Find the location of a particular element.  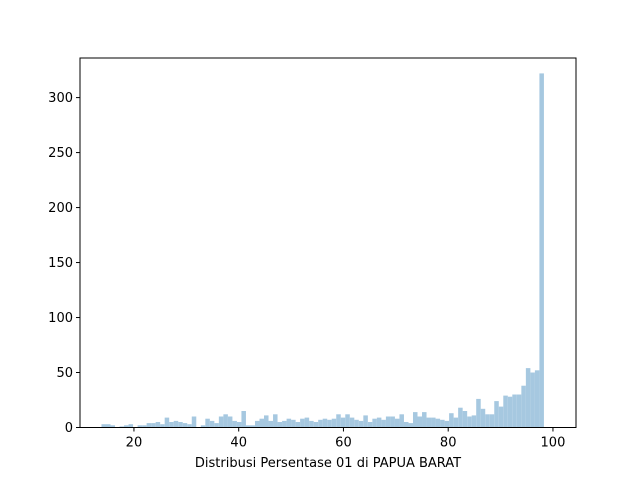

x-tick-label: 80 is located at coordinates (448, 443).